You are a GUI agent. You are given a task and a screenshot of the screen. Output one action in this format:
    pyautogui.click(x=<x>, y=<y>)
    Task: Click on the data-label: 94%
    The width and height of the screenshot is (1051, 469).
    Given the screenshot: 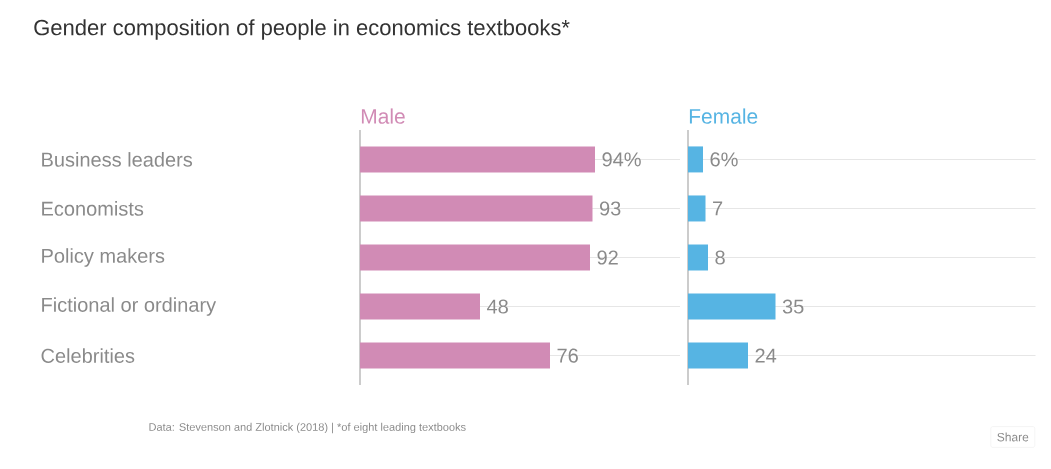 What is the action you would take?
    pyautogui.click(x=621, y=159)
    